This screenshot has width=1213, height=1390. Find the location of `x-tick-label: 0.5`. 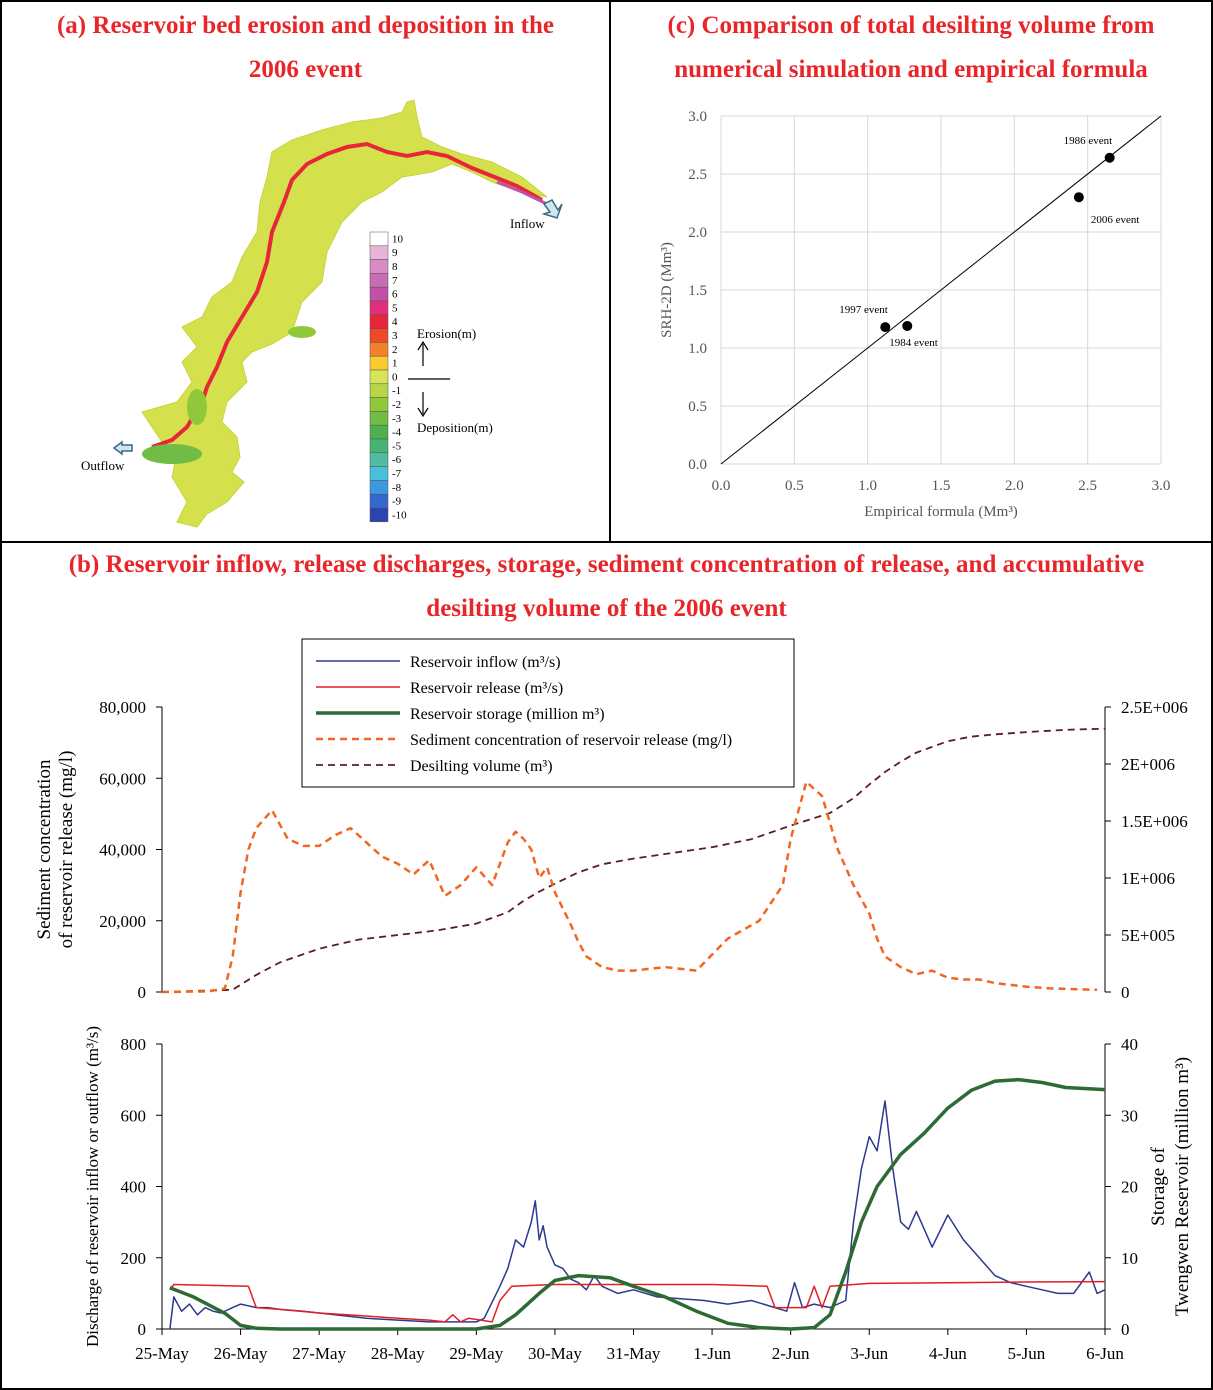

x-tick-label: 0.5 is located at coordinates (794, 486).